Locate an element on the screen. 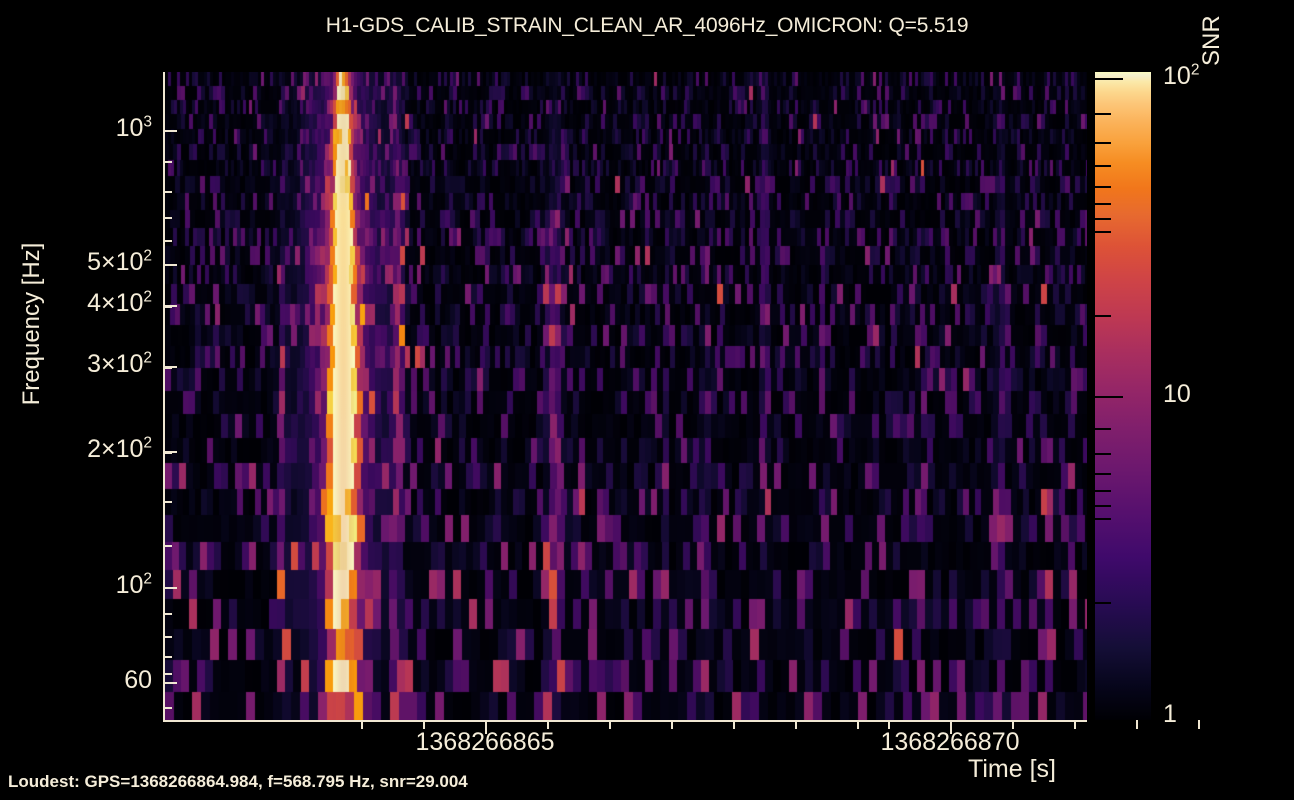  y-tick-label: 10² is located at coordinates (133, 584).